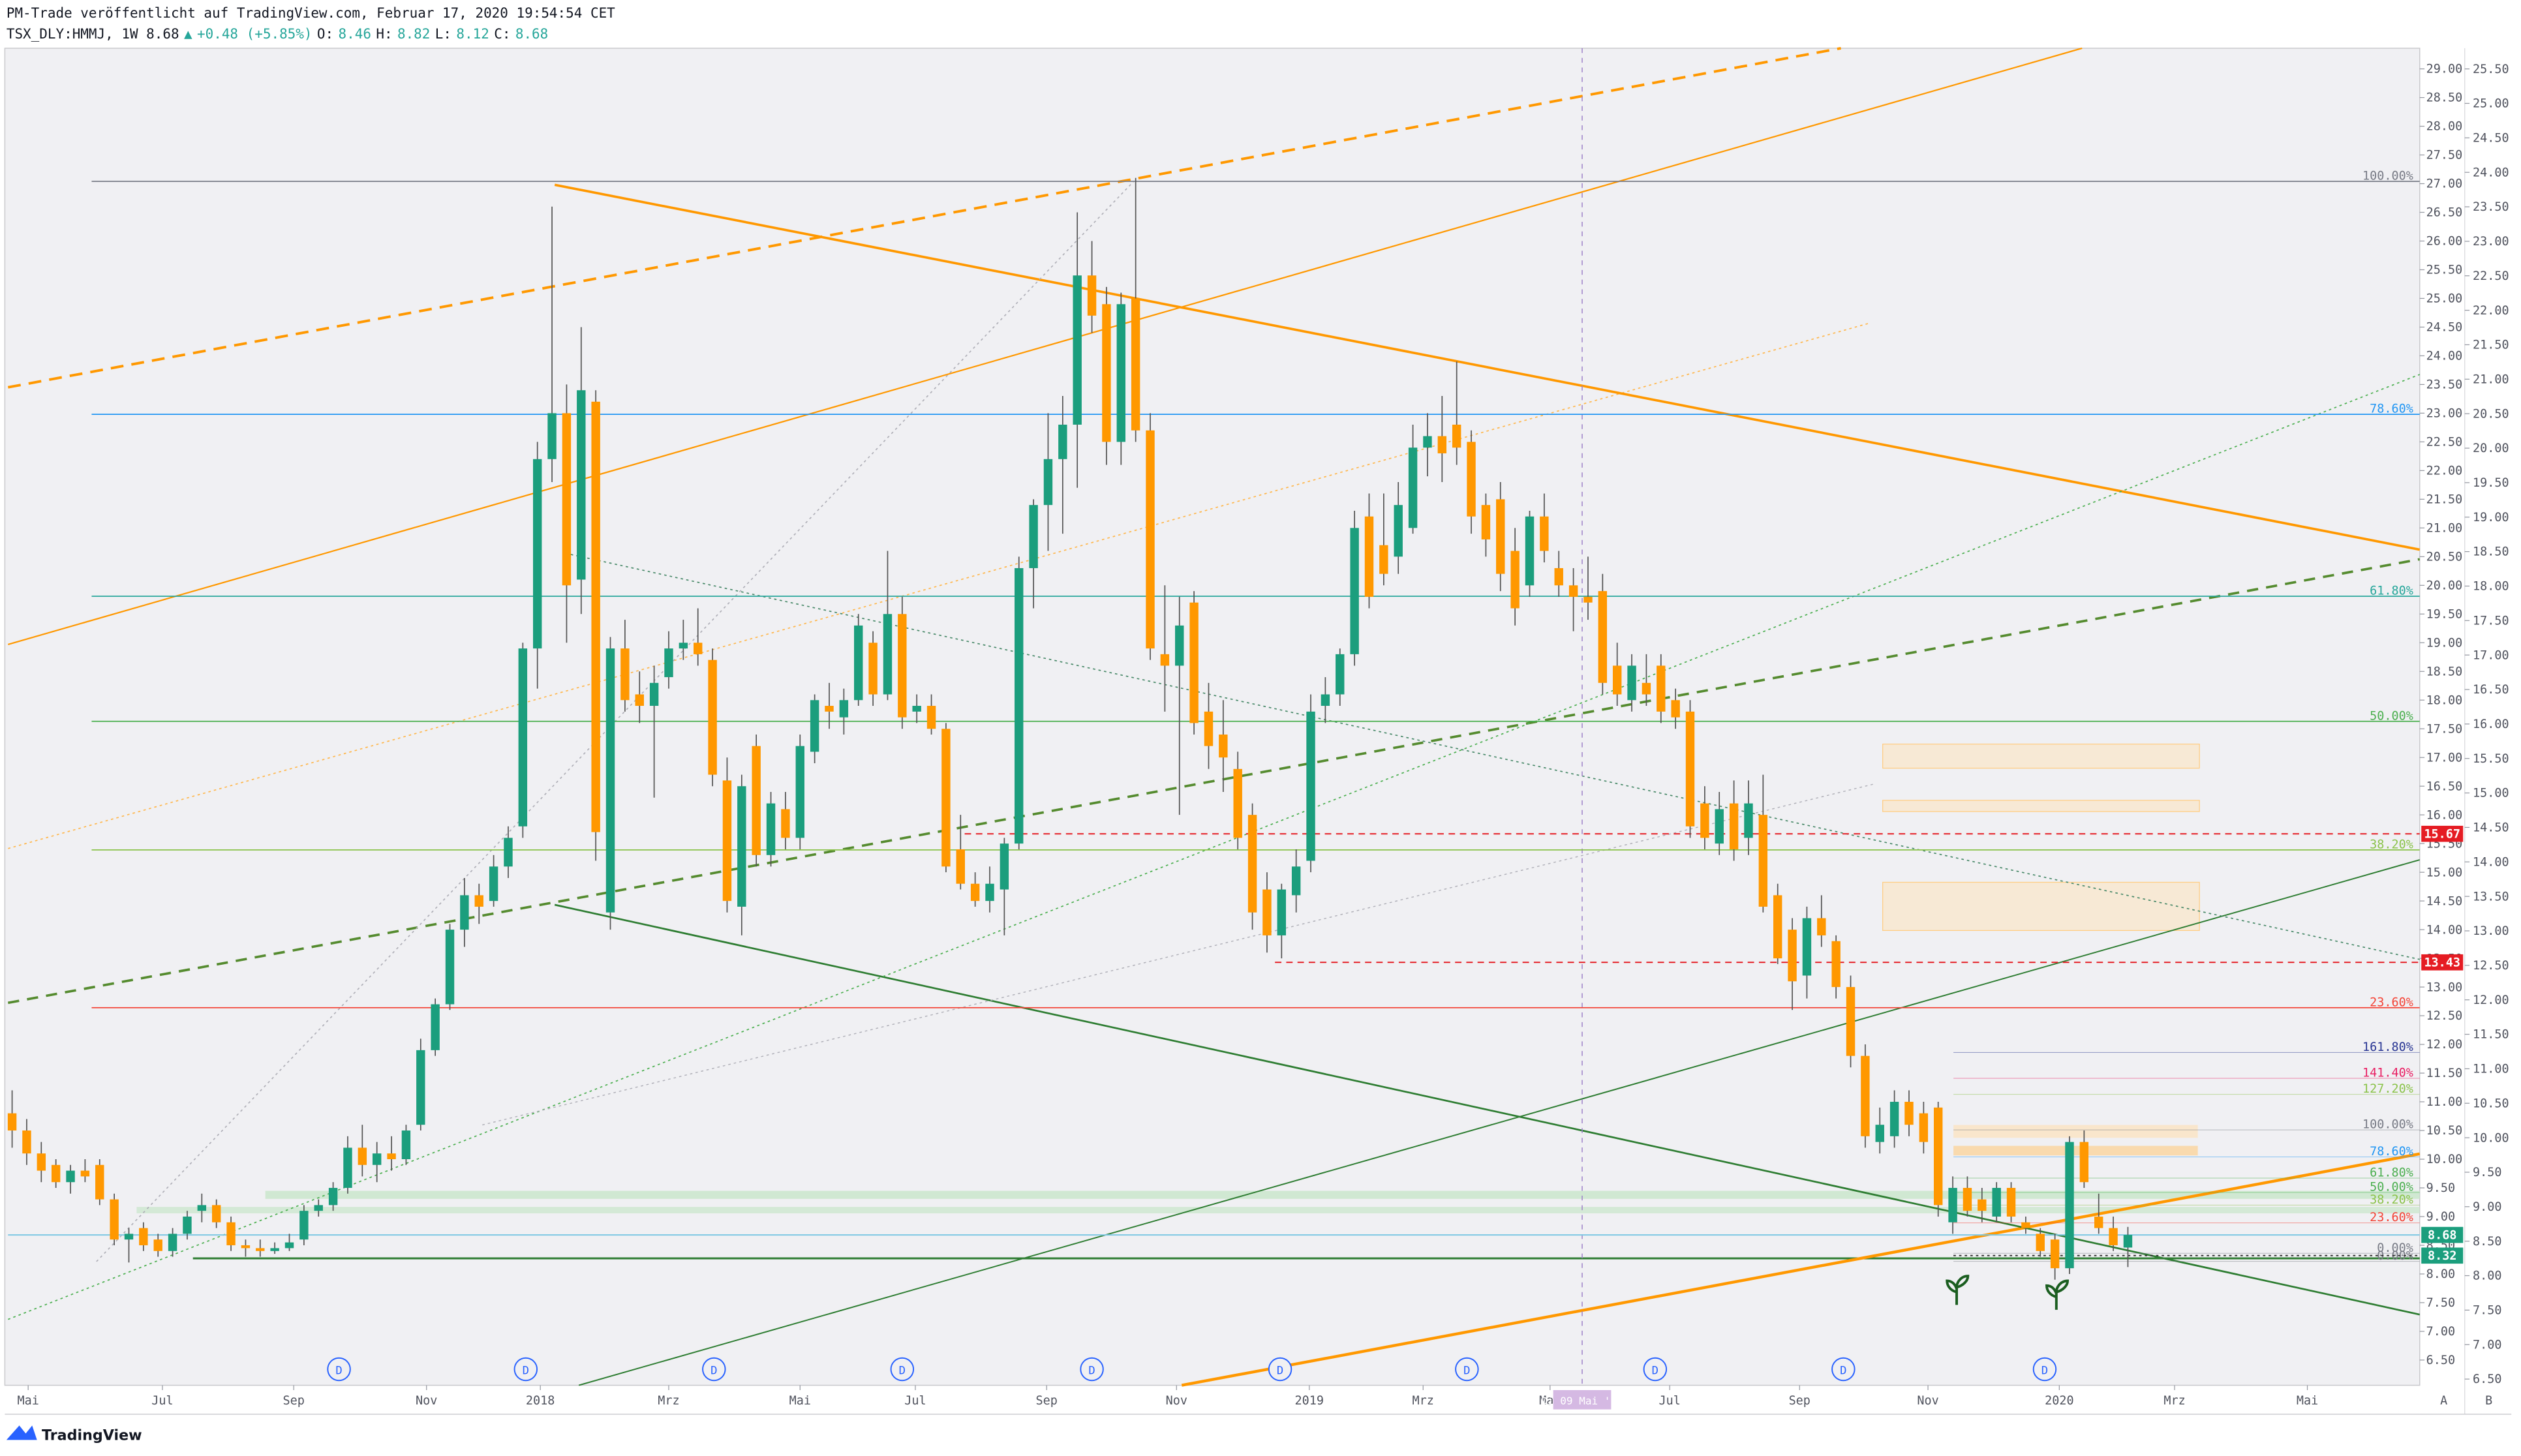  What do you see at coordinates (2491, 828) in the screenshot?
I see `y2-tick-label: 14.50` at bounding box center [2491, 828].